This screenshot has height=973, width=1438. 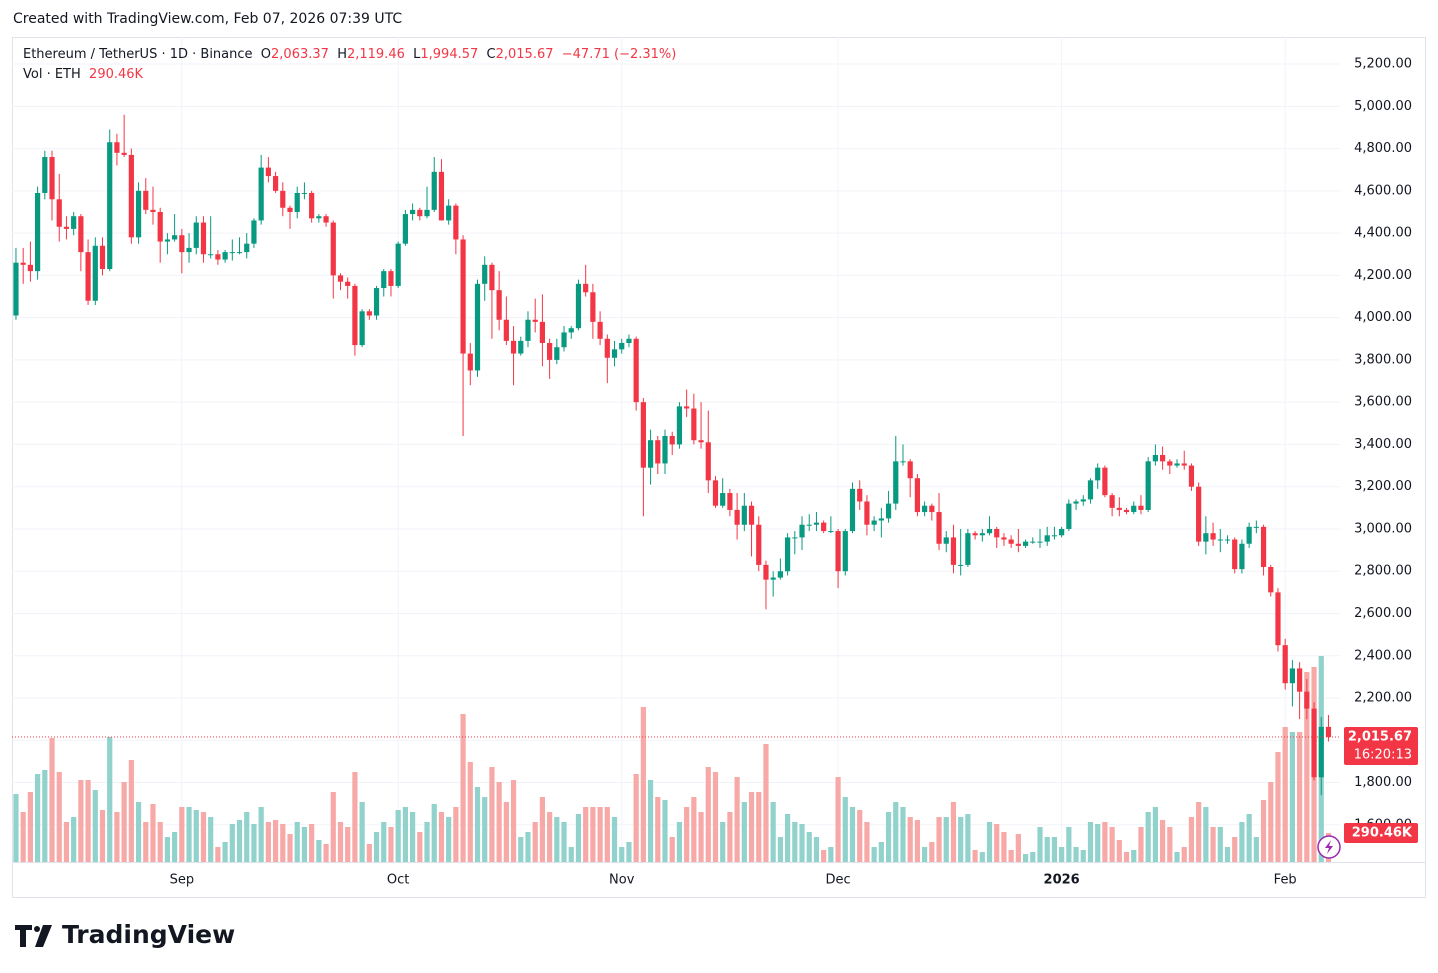 What do you see at coordinates (116, 74) in the screenshot?
I see `volume-value: 290.46K` at bounding box center [116, 74].